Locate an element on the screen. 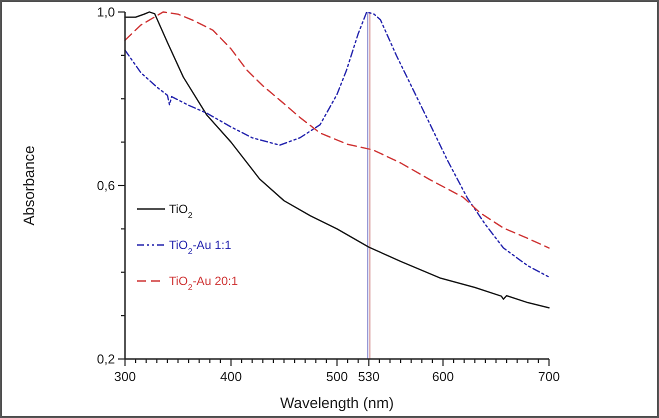  x-tick-label: 300 is located at coordinates (125, 376).